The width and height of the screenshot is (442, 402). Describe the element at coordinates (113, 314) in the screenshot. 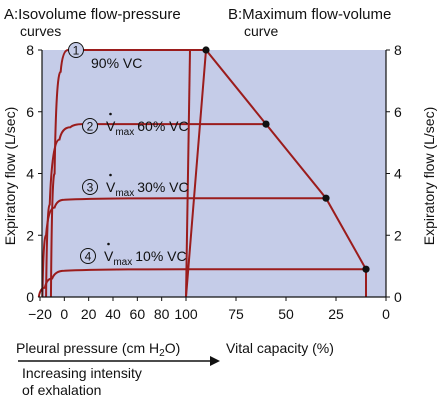

I see `x-tick-label-a: 40` at that location.